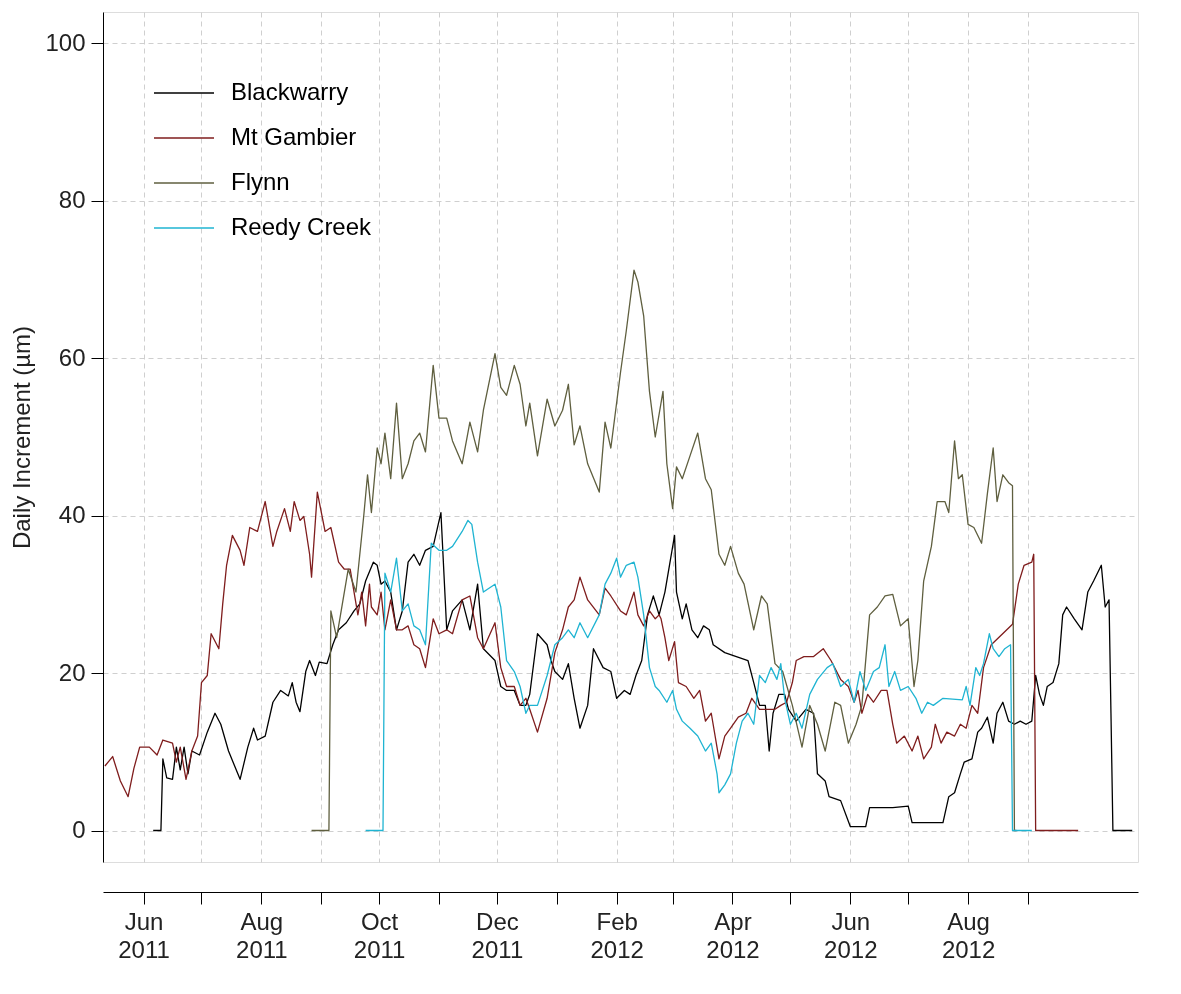  I want to click on legend-label: Reedy Creek, so click(302, 226).